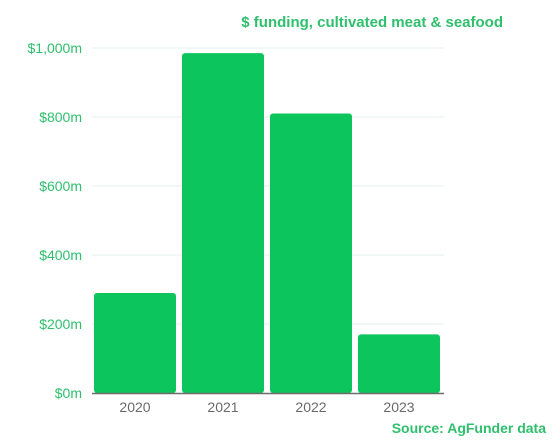 Image resolution: width=560 pixels, height=446 pixels. Describe the element at coordinates (134, 407) in the screenshot. I see `x-tick-label: 2020` at that location.